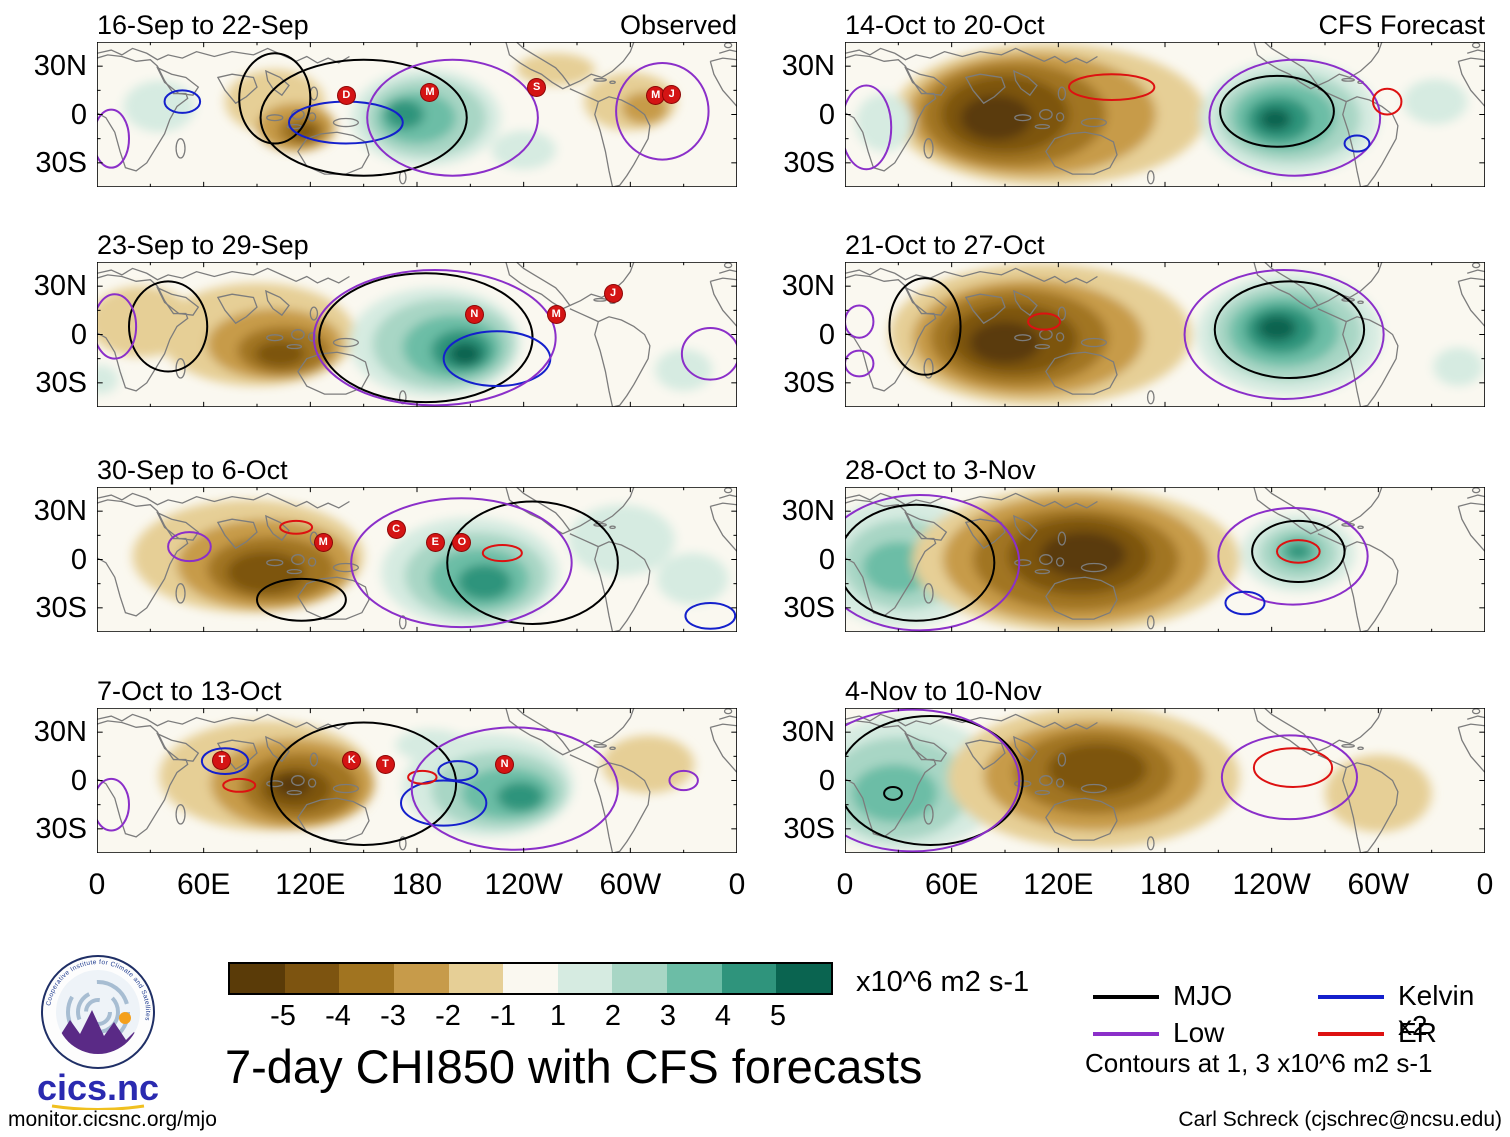  I want to click on panel-title: 21-Oct to 27-Oct, so click(945, 245).